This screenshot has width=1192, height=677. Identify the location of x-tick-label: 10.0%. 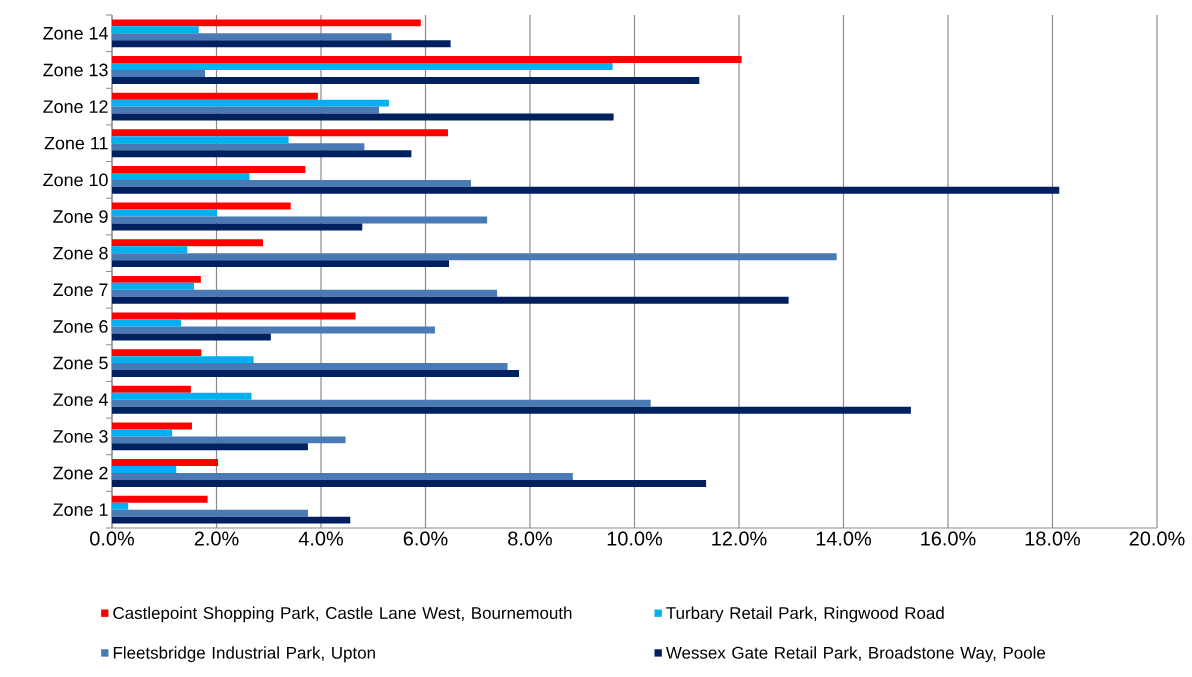
(635, 538).